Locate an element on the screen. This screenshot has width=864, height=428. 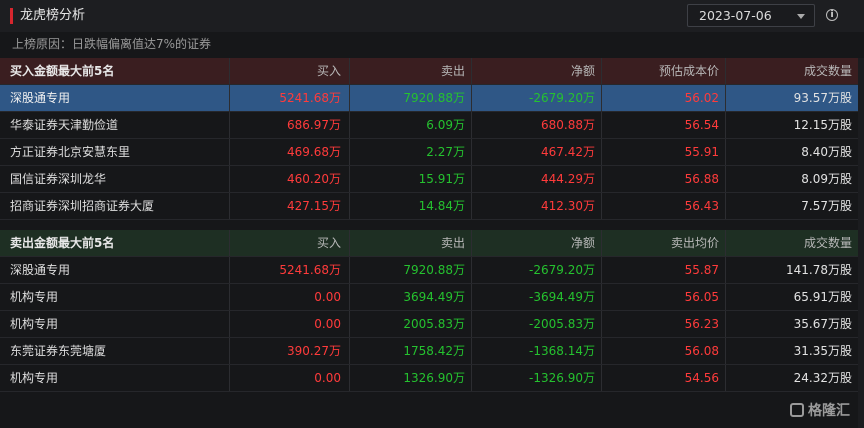
volume: 141.78万股 is located at coordinates (819, 270).